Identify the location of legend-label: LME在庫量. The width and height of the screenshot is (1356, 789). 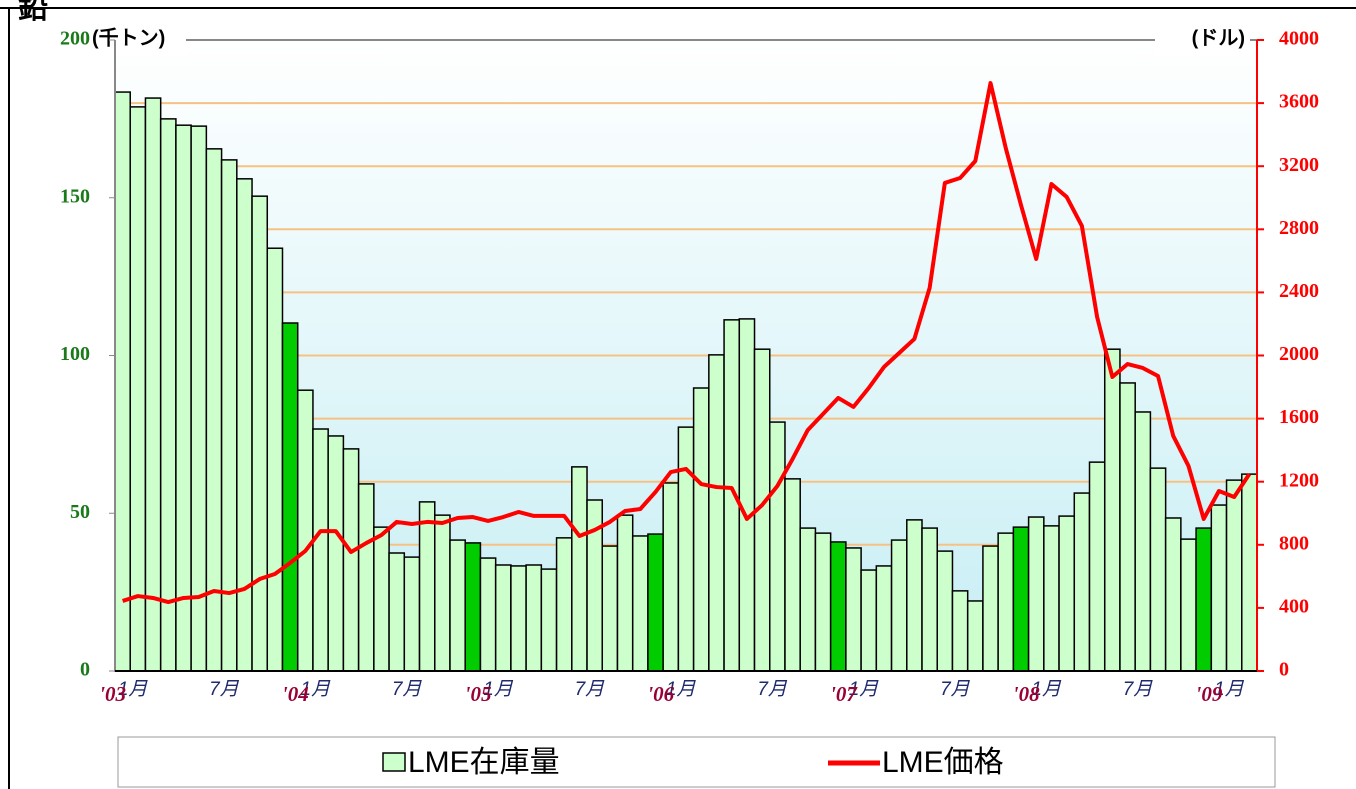
(484, 762).